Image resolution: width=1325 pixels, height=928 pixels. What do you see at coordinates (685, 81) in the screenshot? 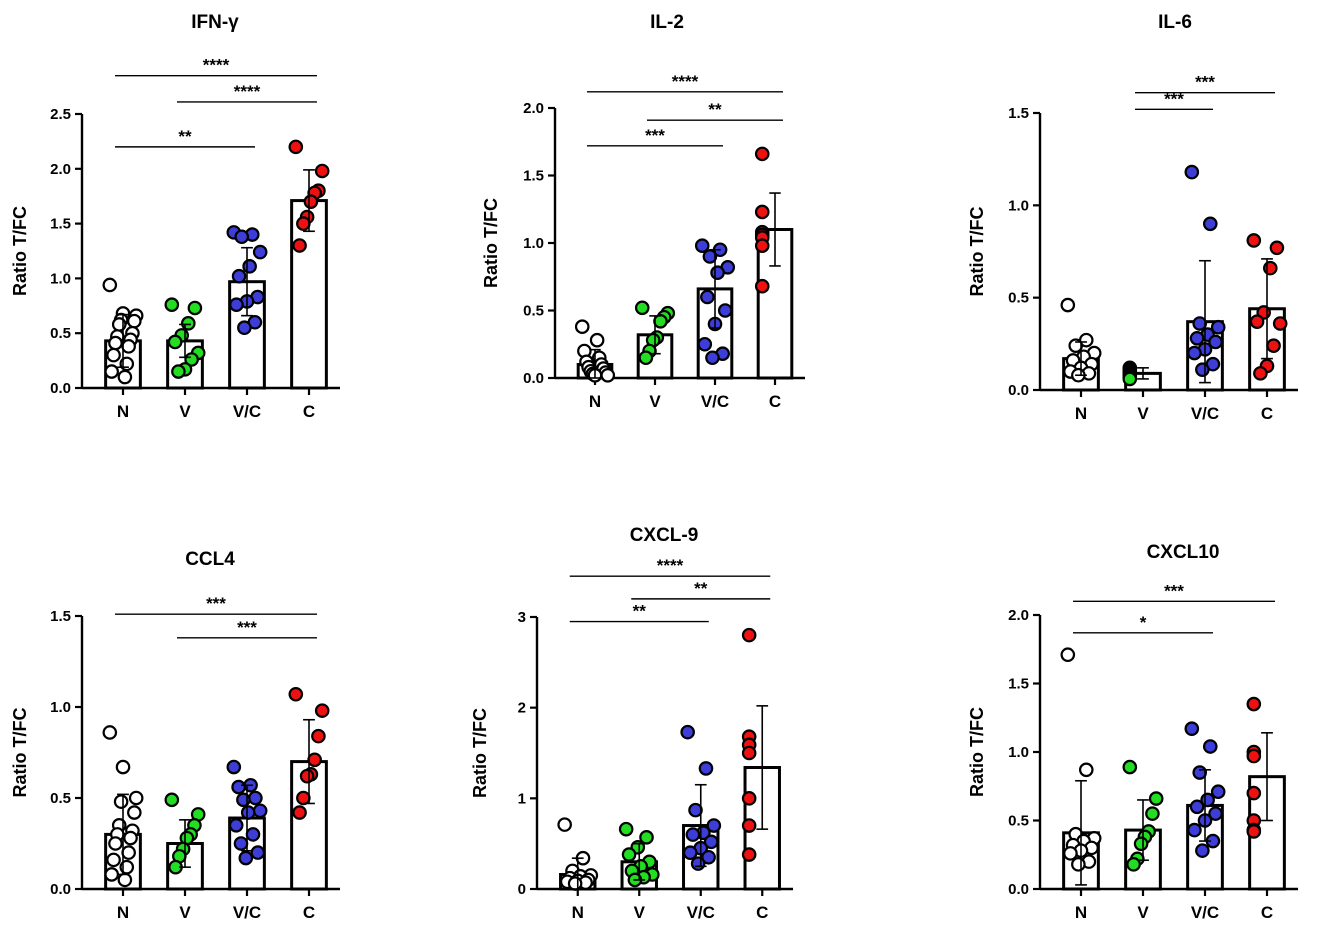
I see `significance-label: ****` at bounding box center [685, 81].